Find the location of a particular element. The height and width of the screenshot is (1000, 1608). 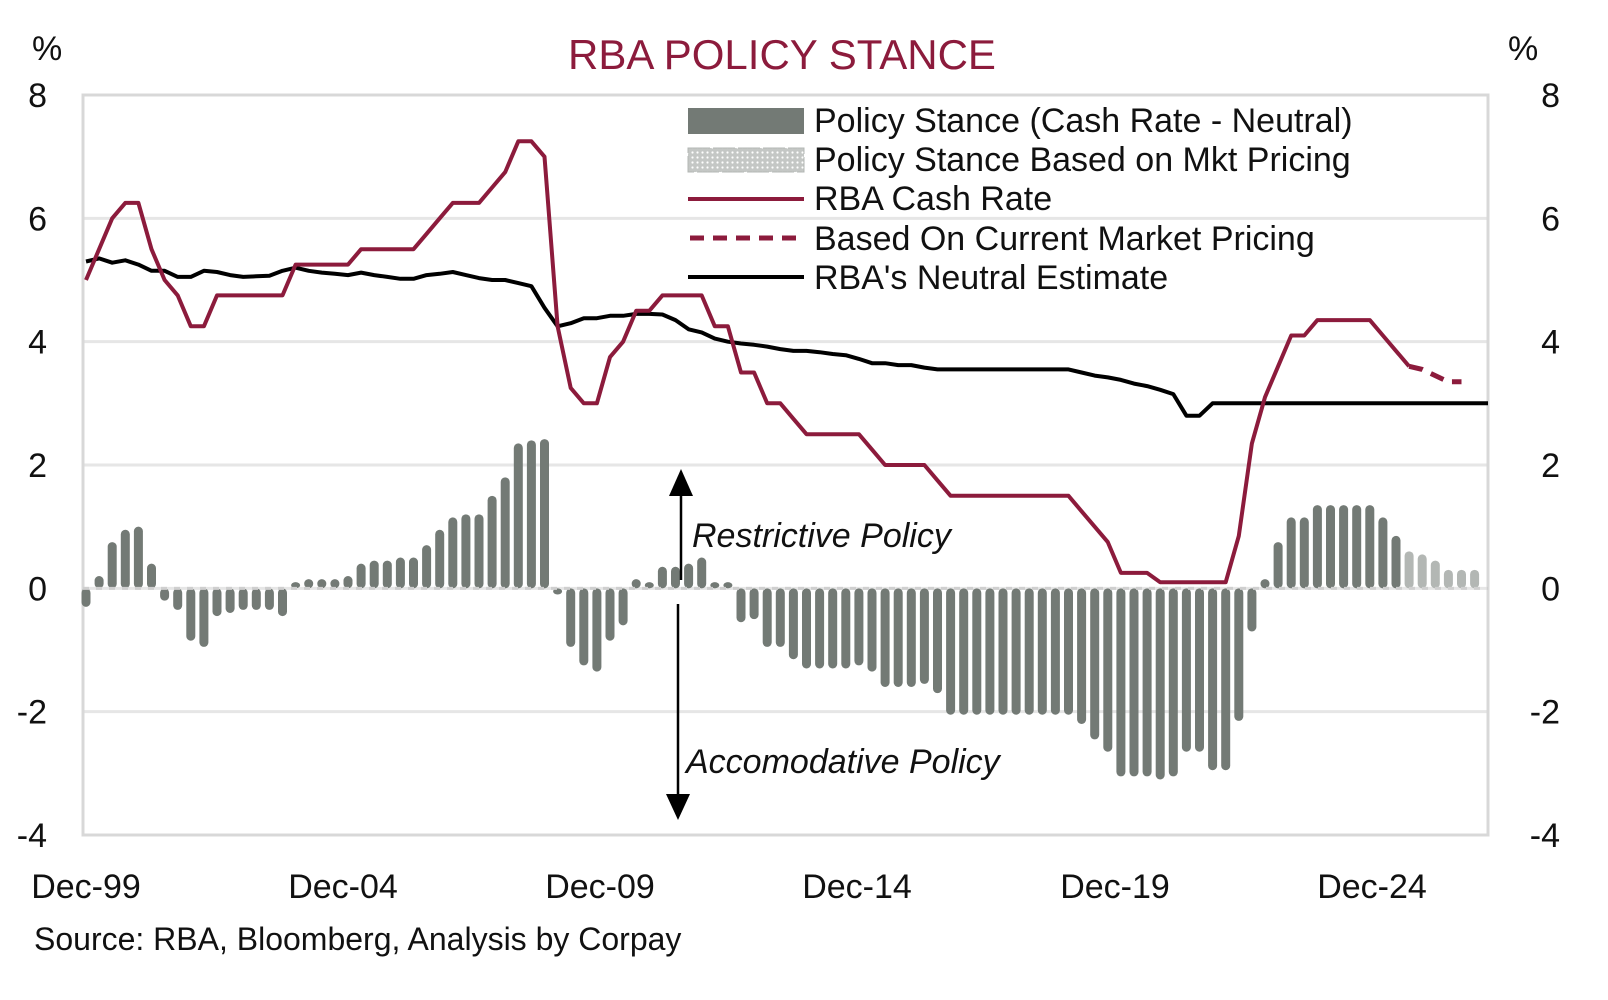

chart-title: RBA POLICY STANCE is located at coordinates (782, 54).